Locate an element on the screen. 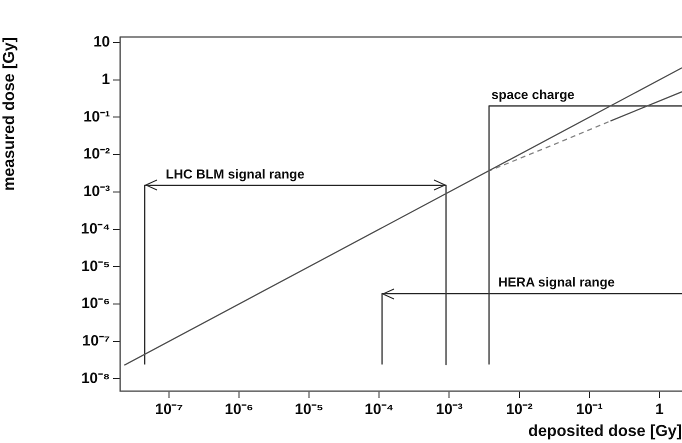 Image resolution: width=682 pixels, height=443 pixels. y-tick-label: 10⁻¹ is located at coordinates (96, 117).